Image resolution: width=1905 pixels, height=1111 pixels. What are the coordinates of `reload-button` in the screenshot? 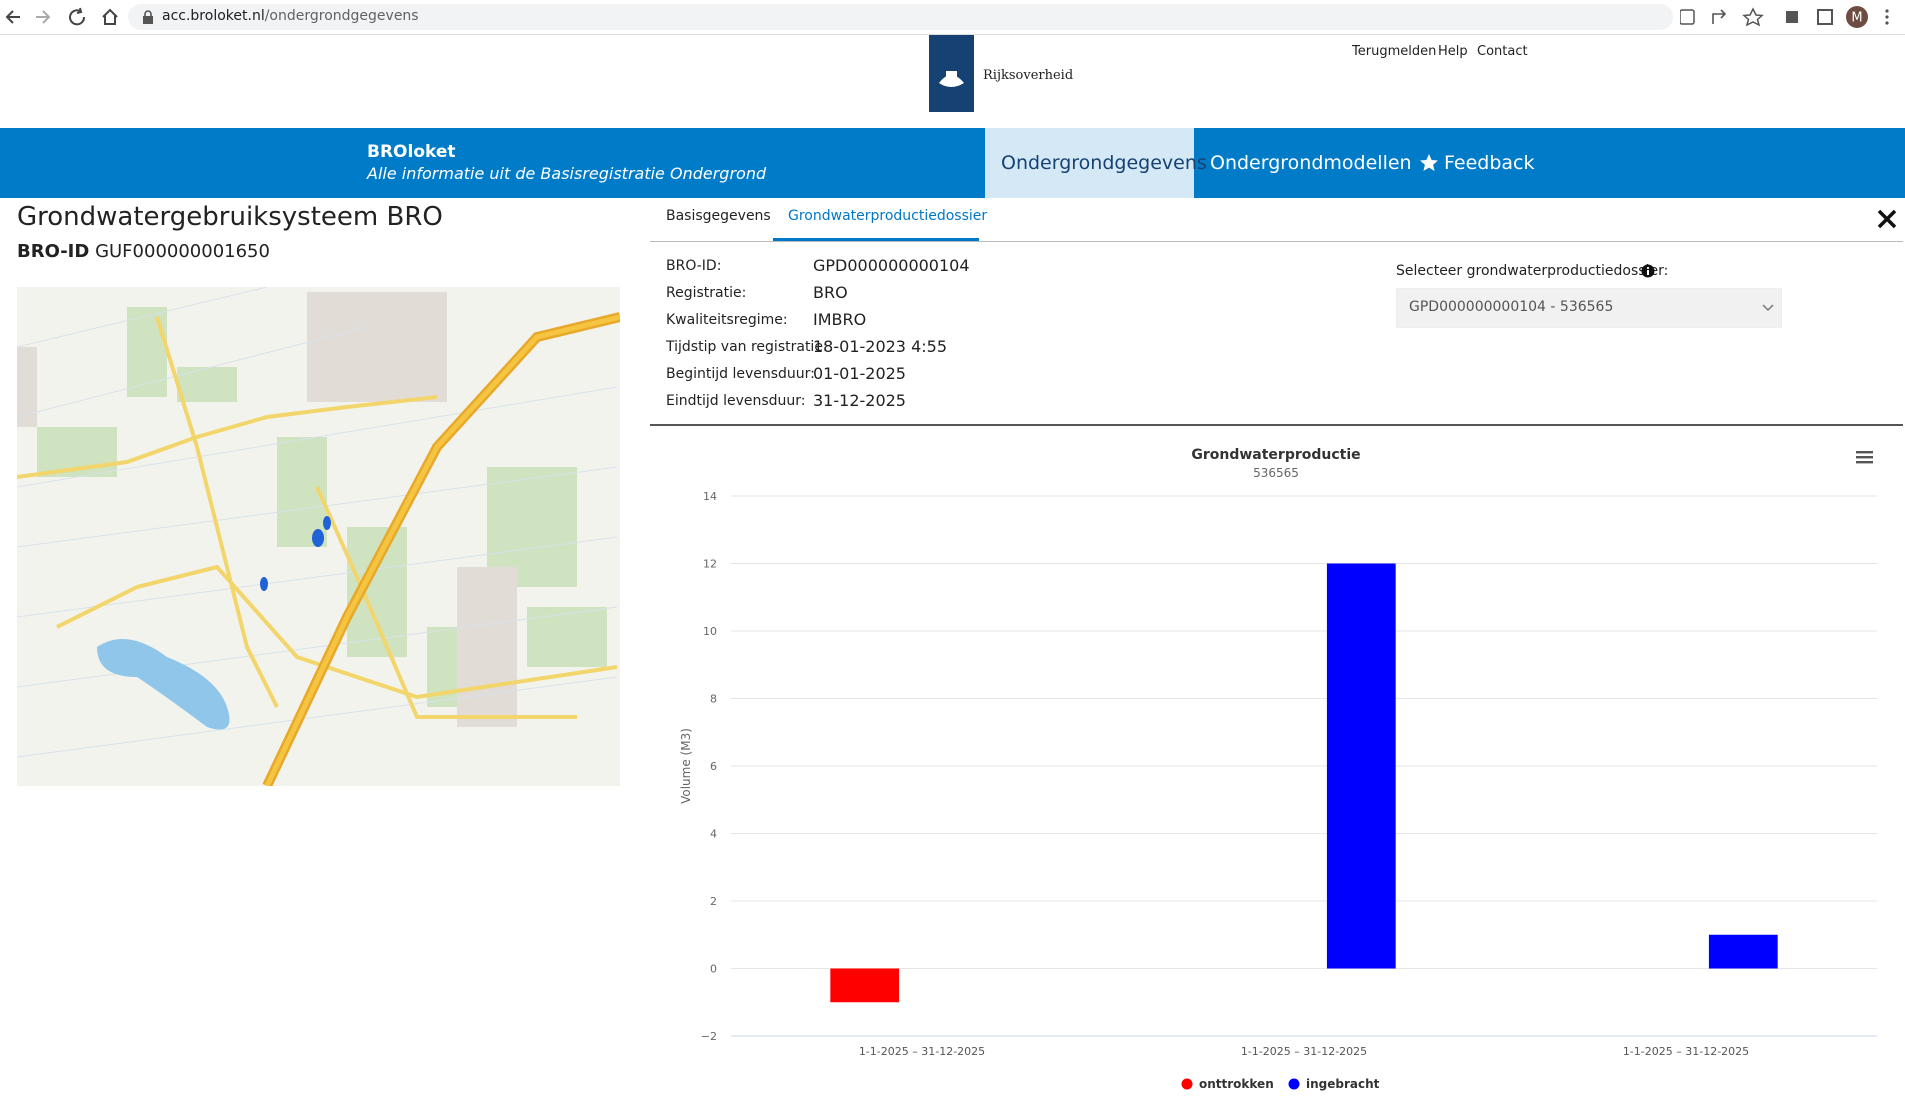 It's located at (77, 16).